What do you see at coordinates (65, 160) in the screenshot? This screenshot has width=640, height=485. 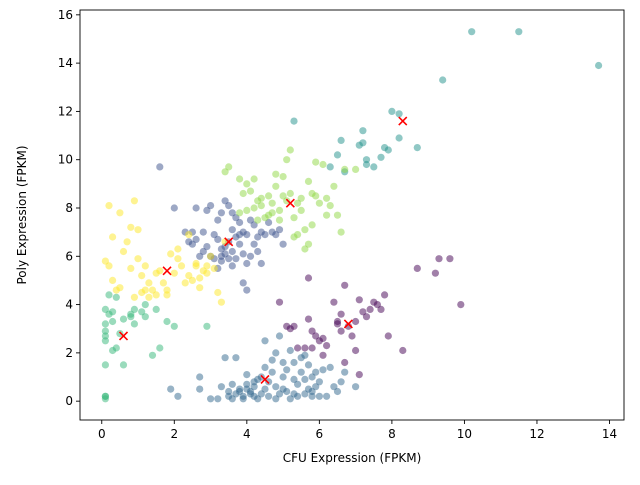 I see `y-tick-label: 10` at bounding box center [65, 160].